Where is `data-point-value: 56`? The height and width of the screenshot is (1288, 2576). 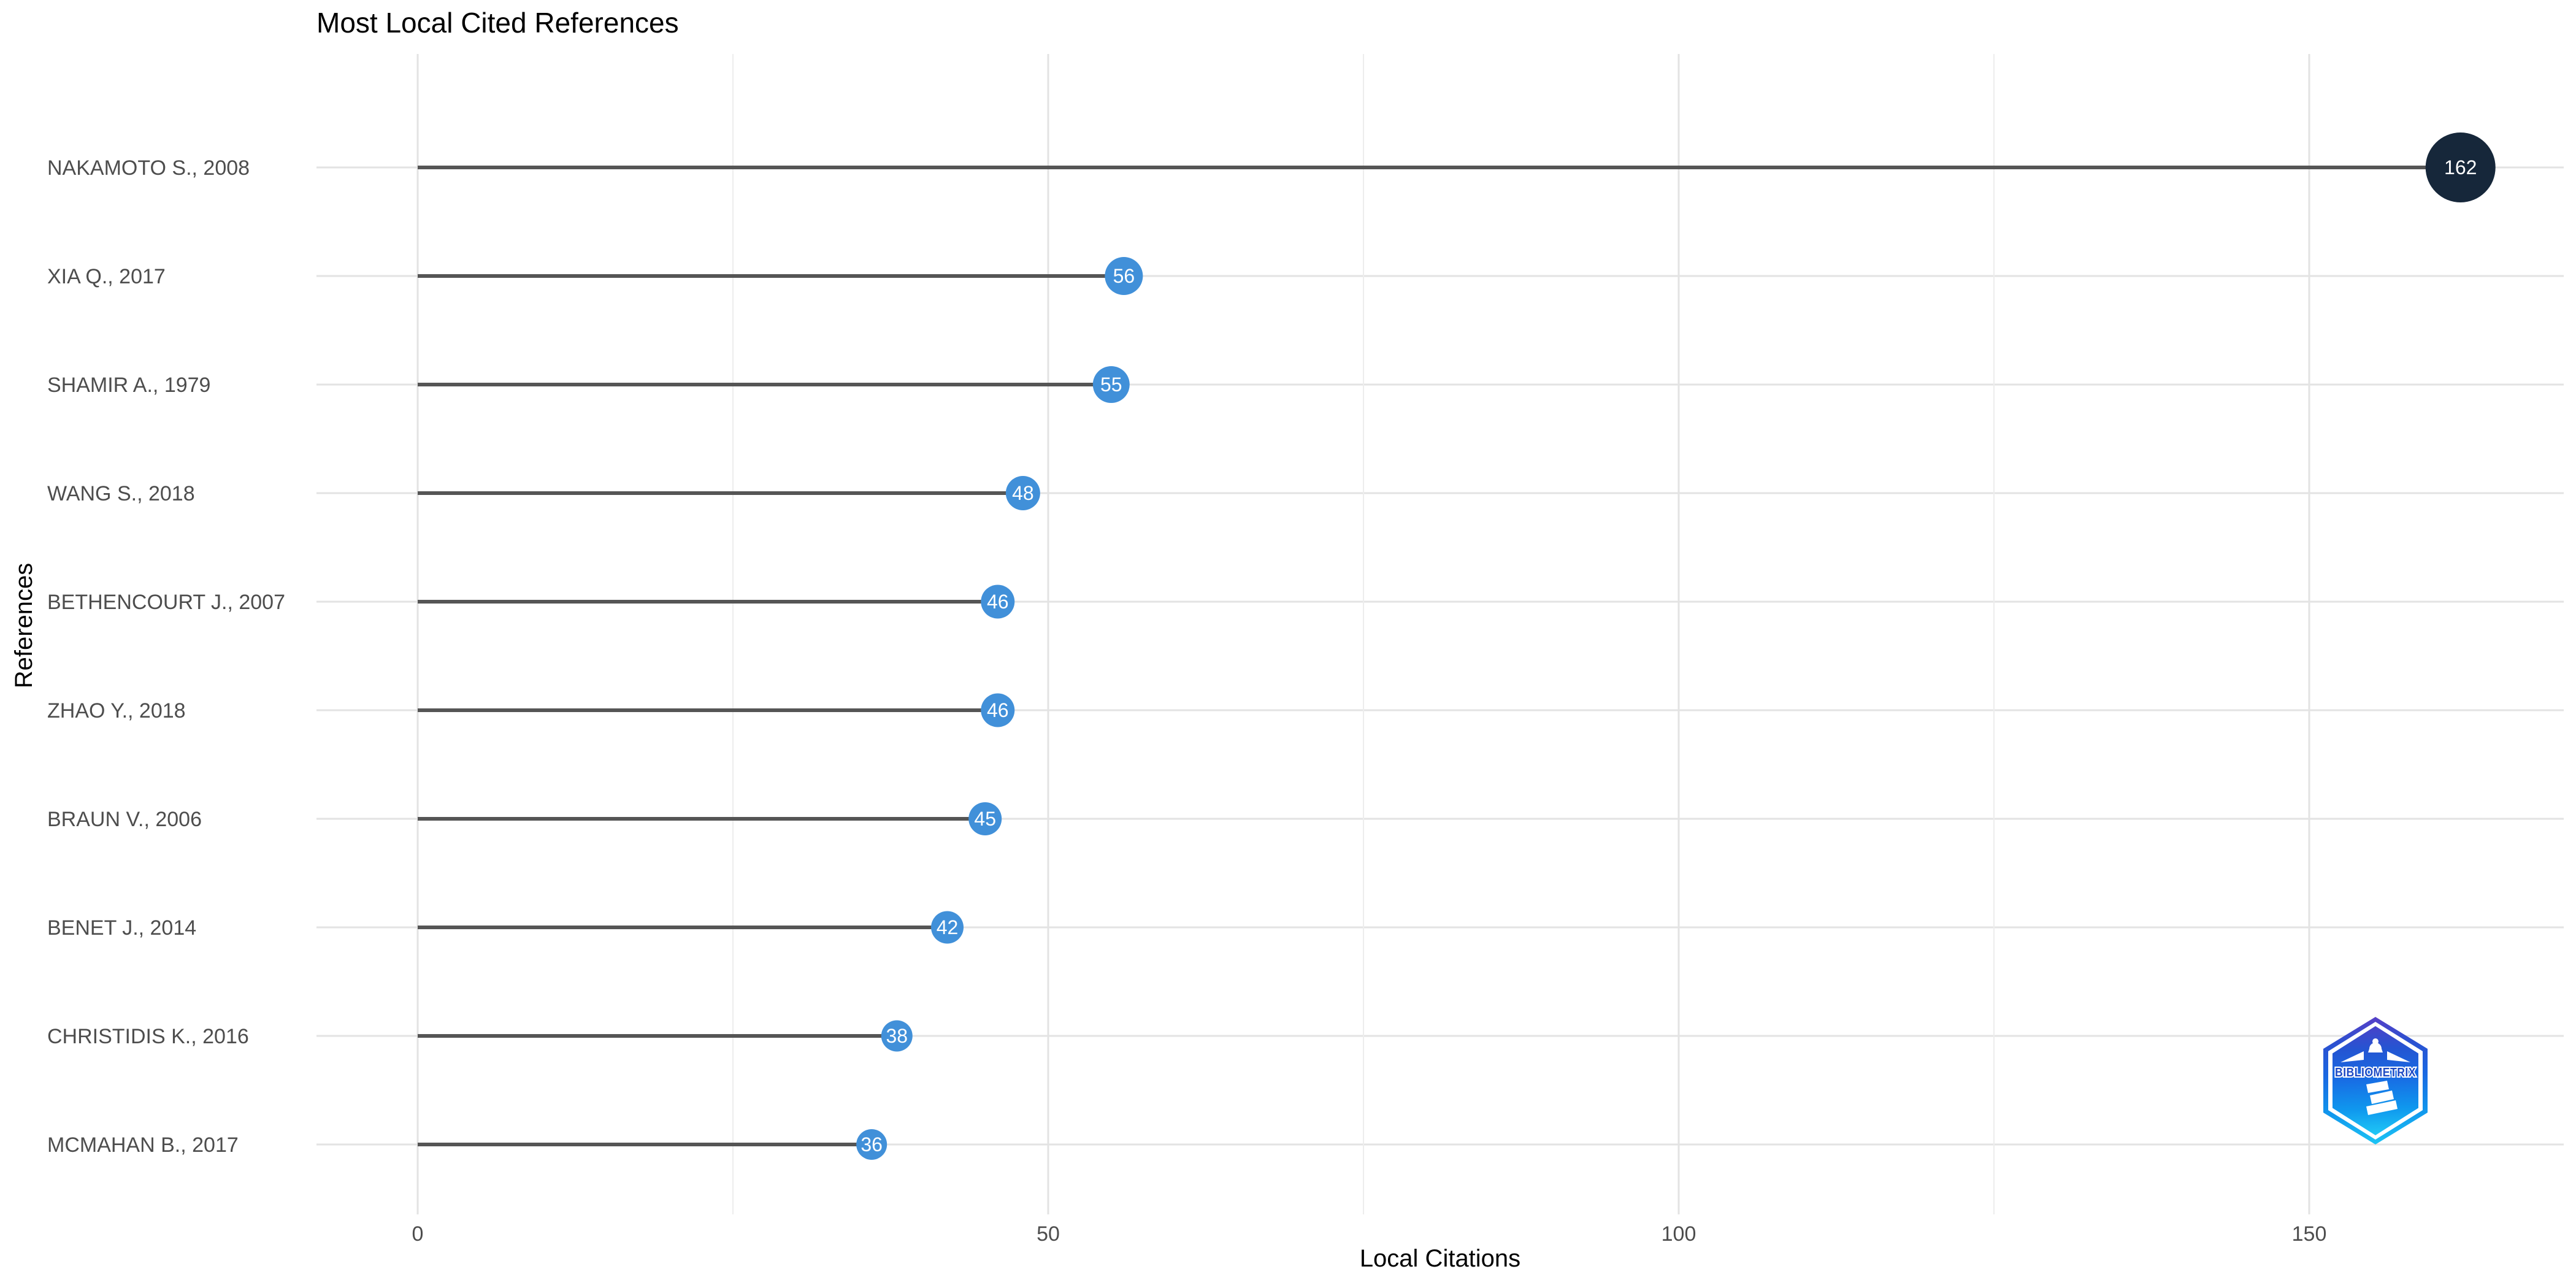 data-point-value: 56 is located at coordinates (1124, 276).